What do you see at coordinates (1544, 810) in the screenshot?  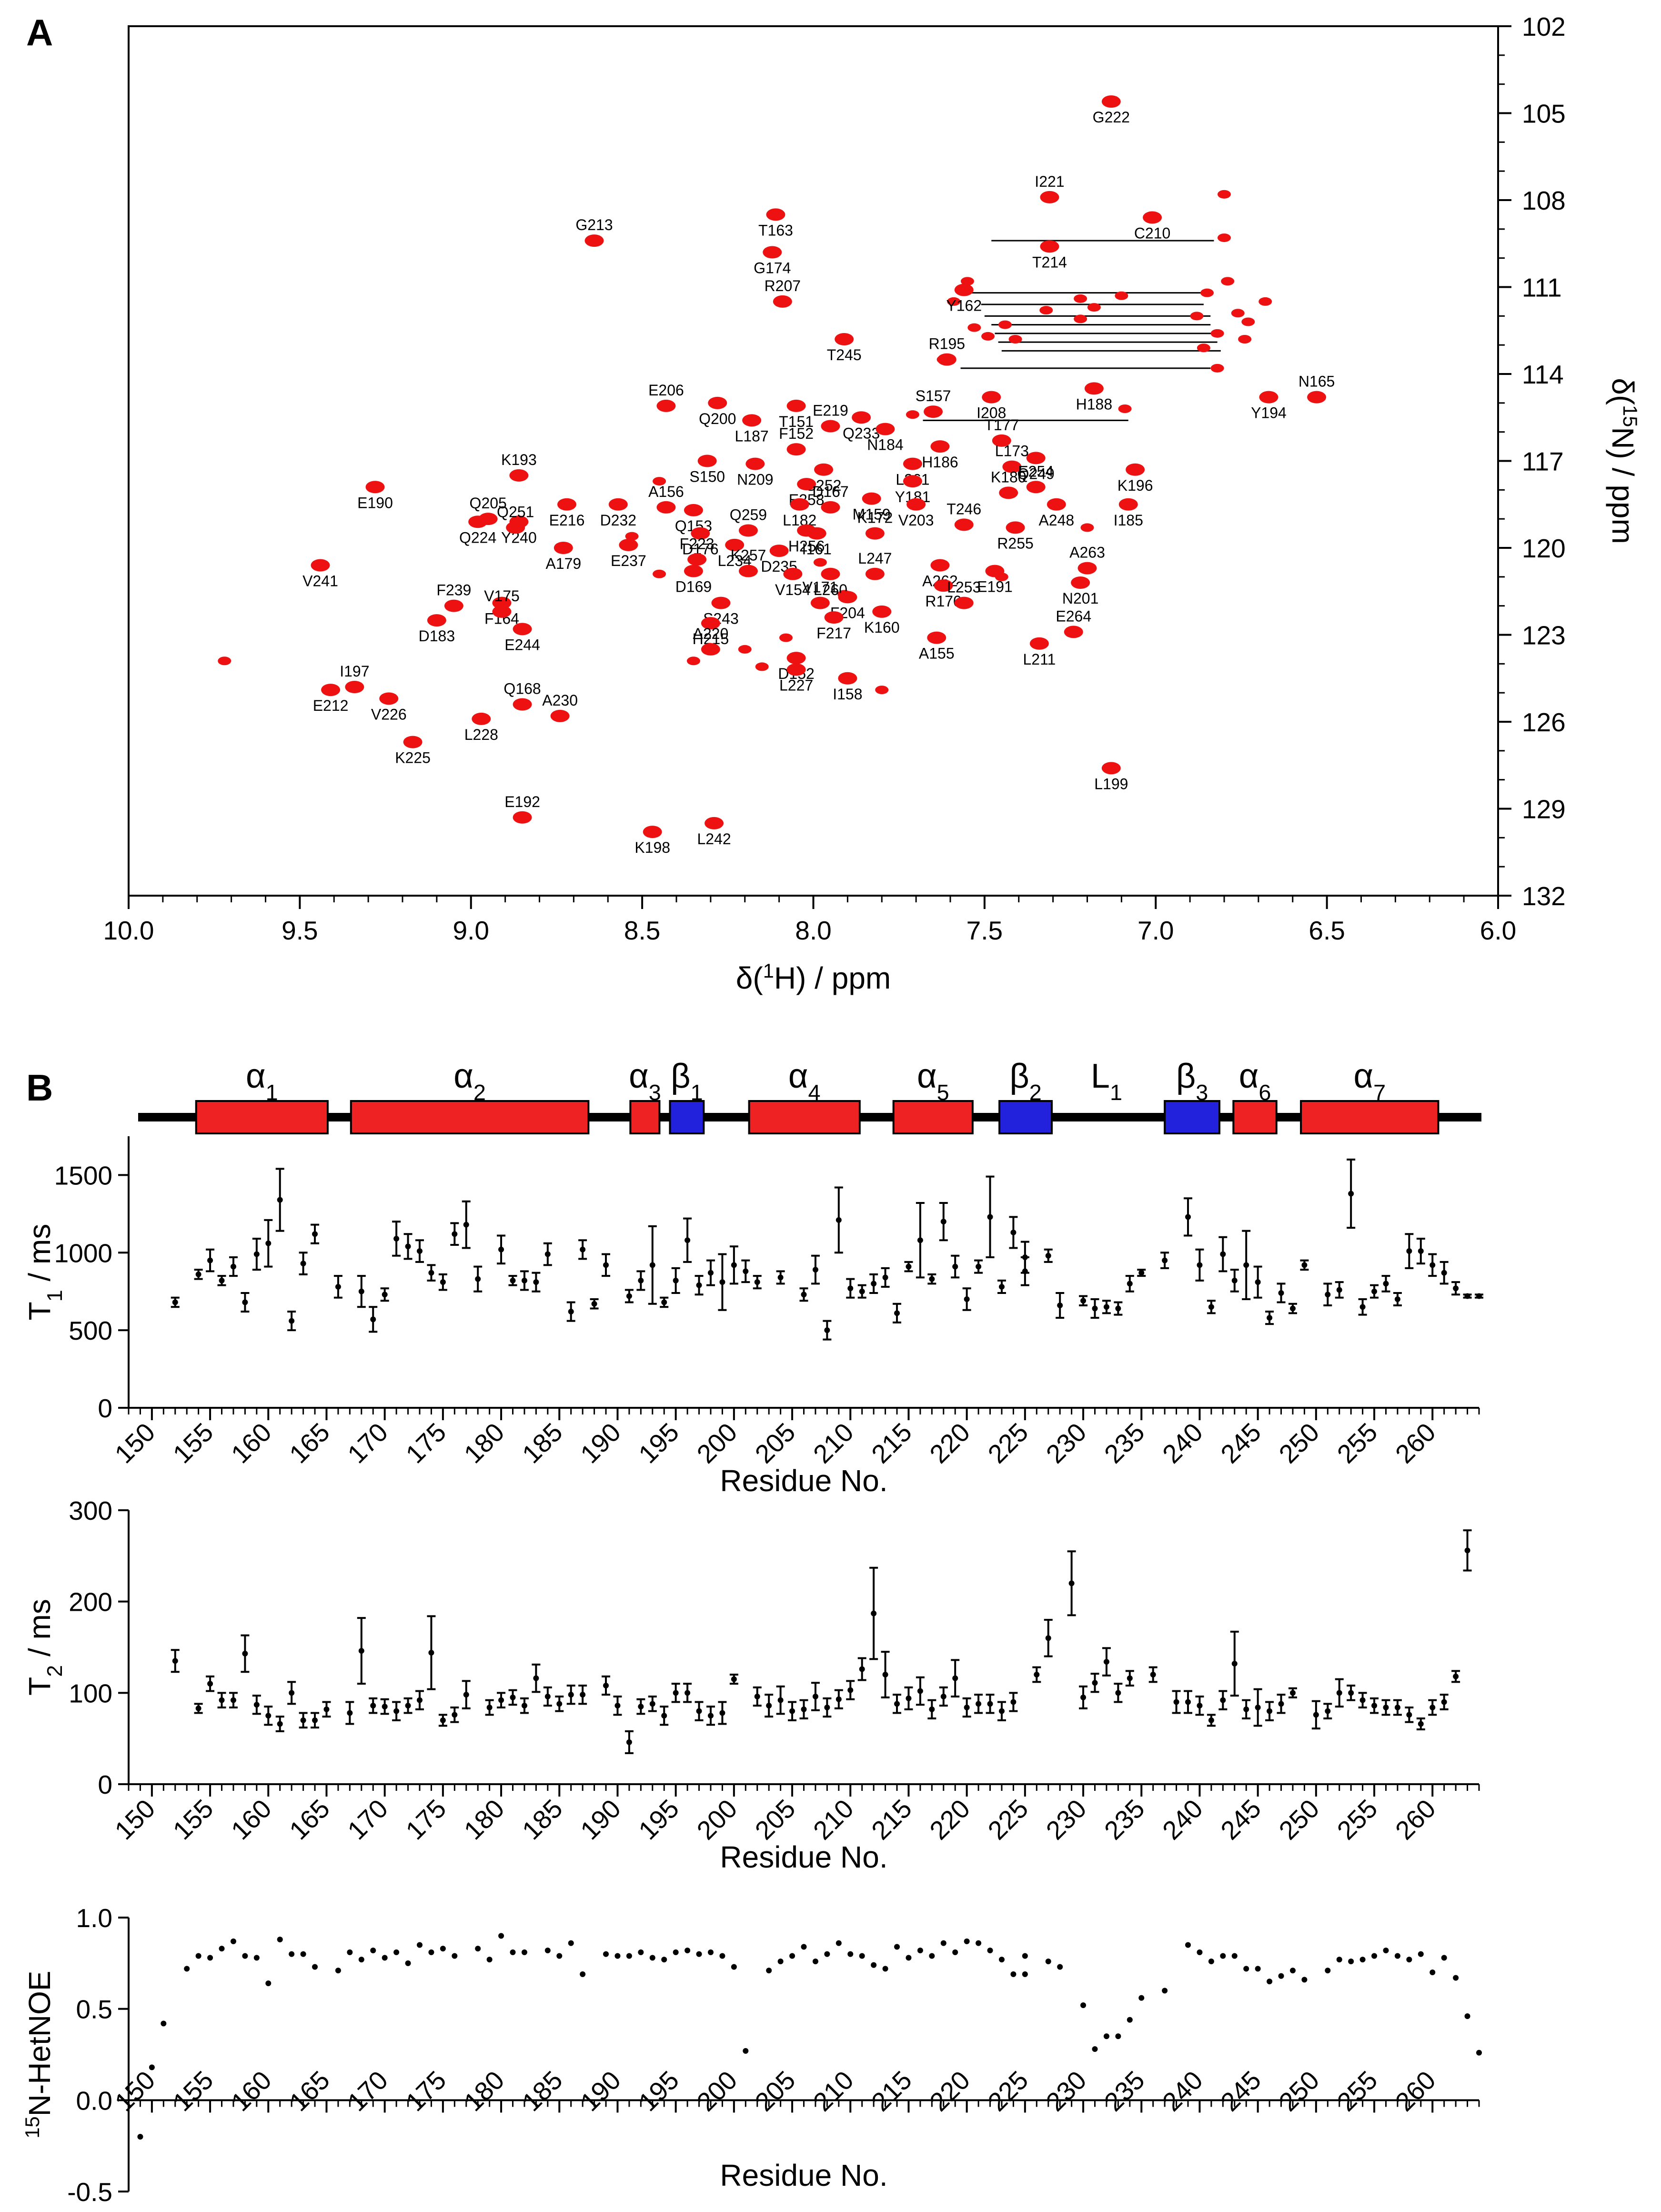 I see `y-tick-label: 129` at bounding box center [1544, 810].